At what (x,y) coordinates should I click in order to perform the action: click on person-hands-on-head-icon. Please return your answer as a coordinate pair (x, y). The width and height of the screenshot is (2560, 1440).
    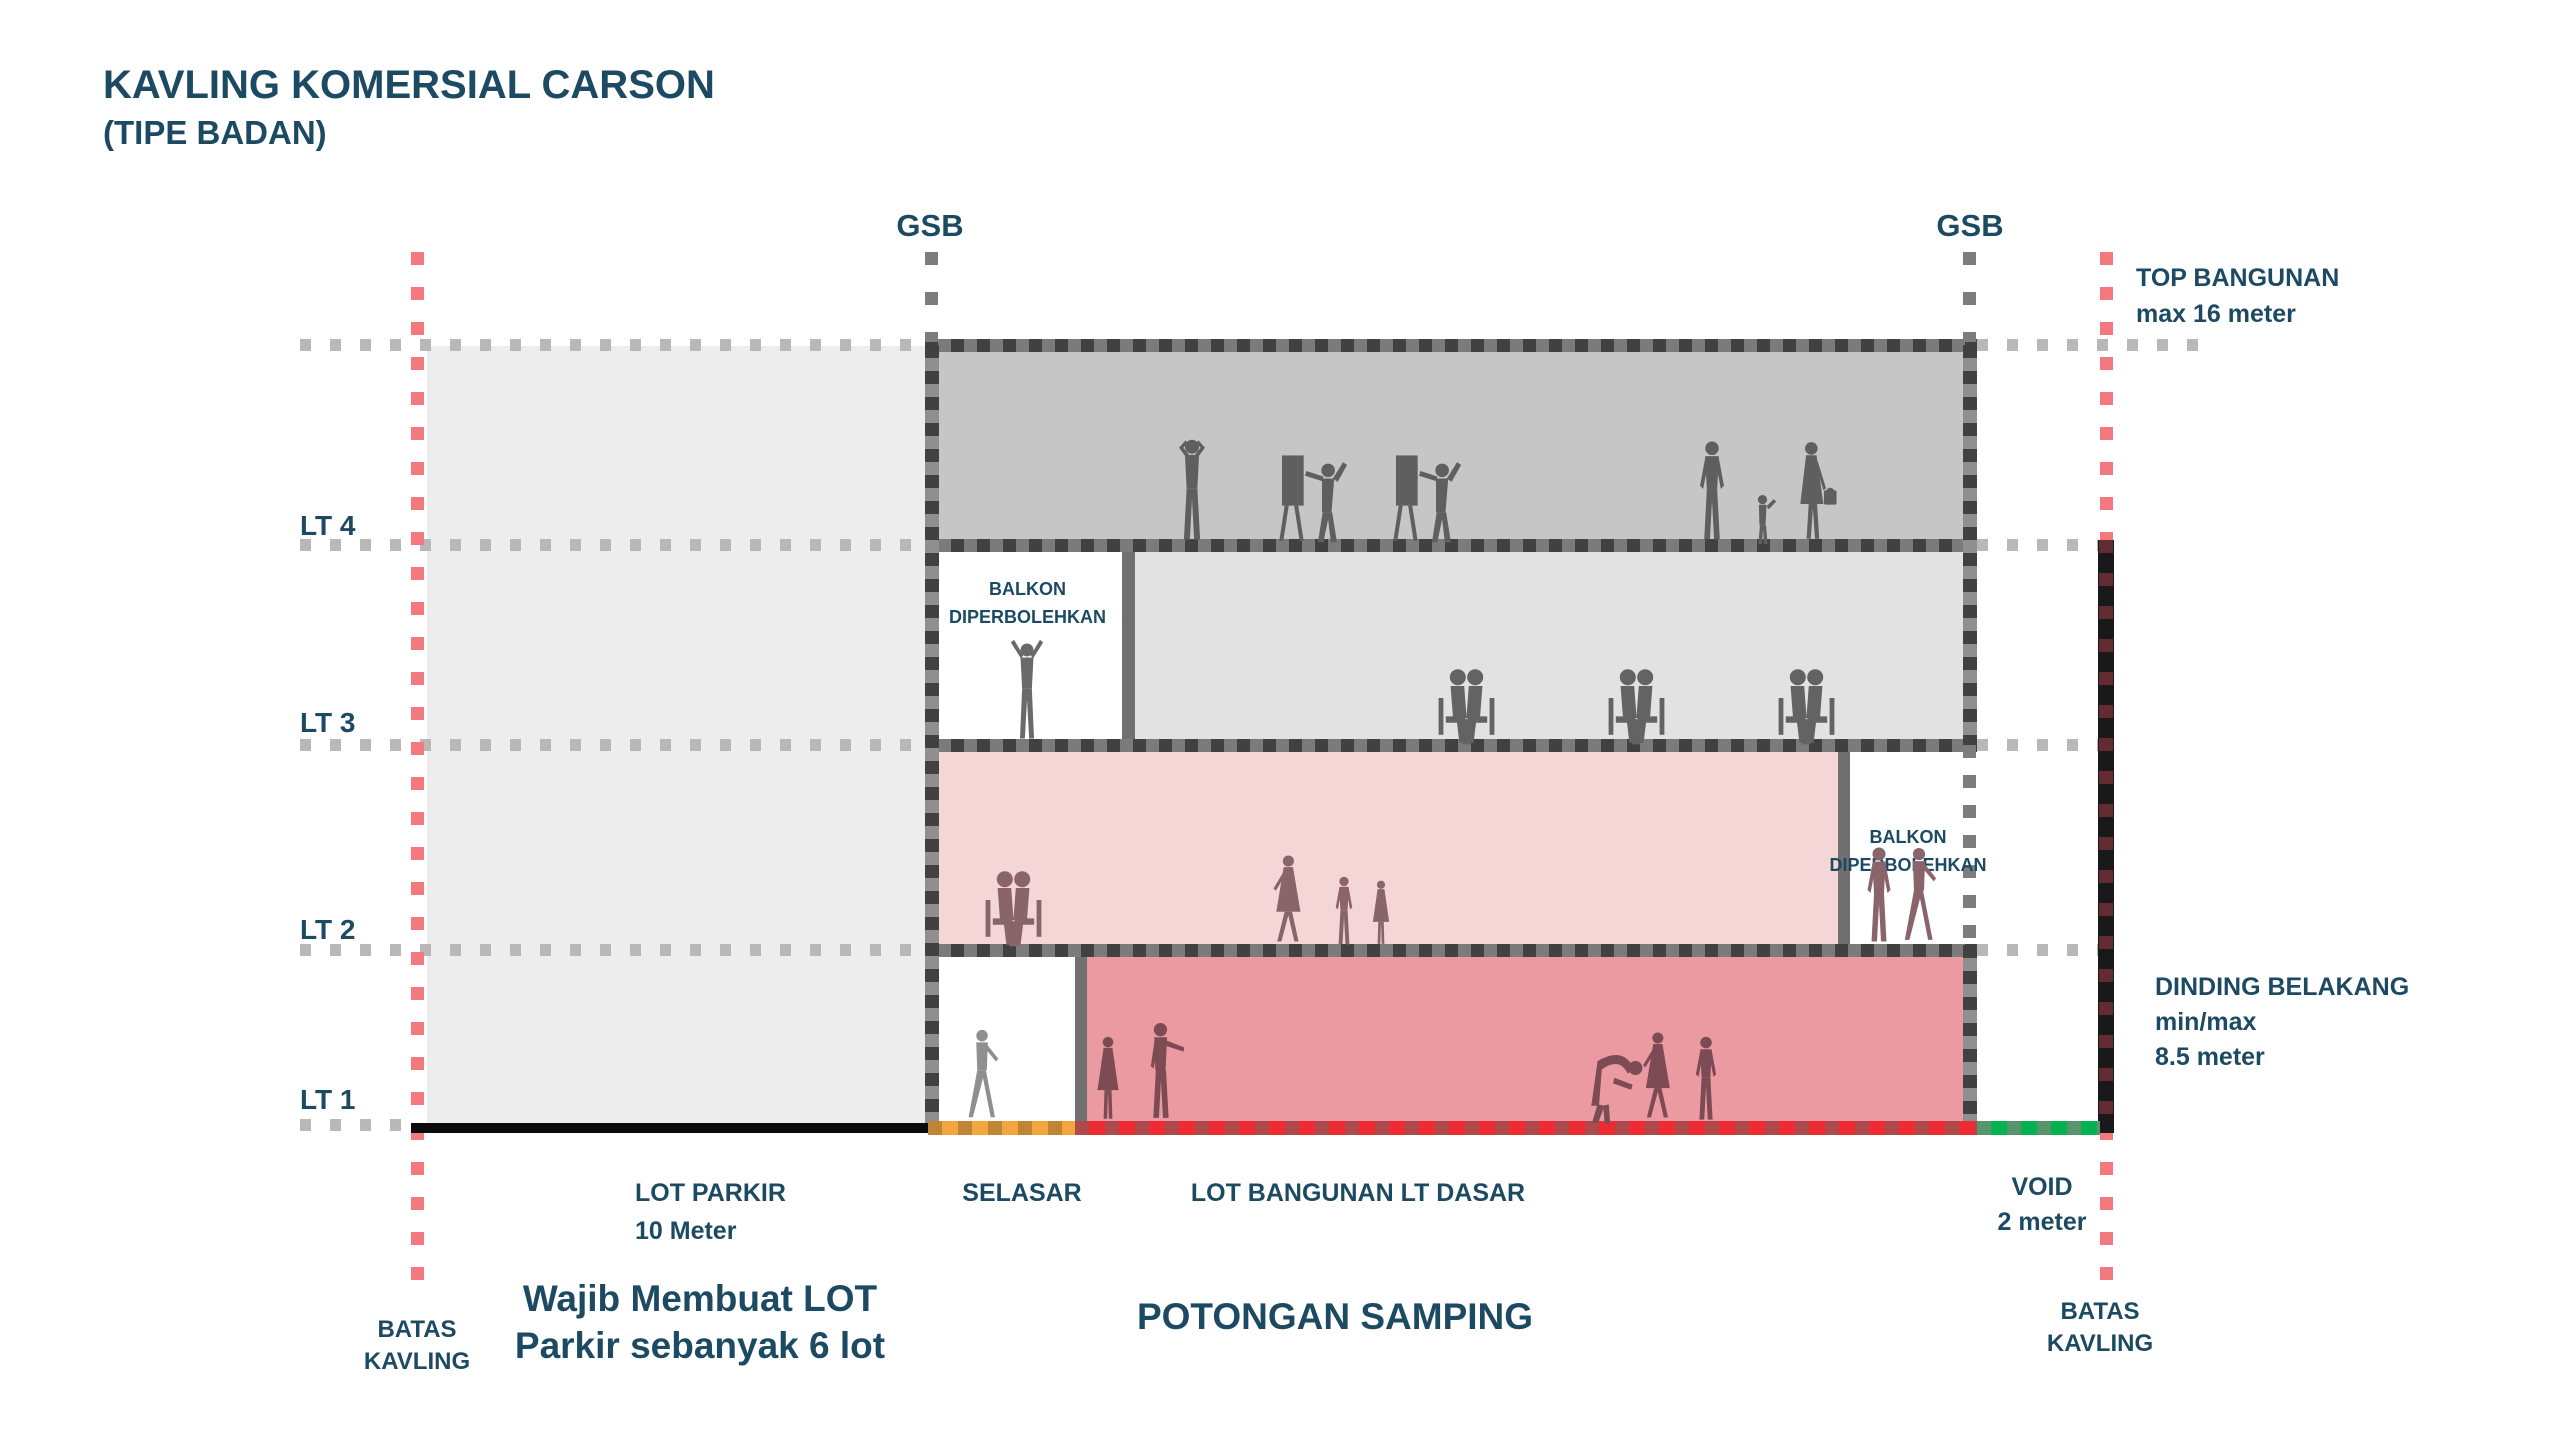
    Looking at the image, I should click on (1192, 491).